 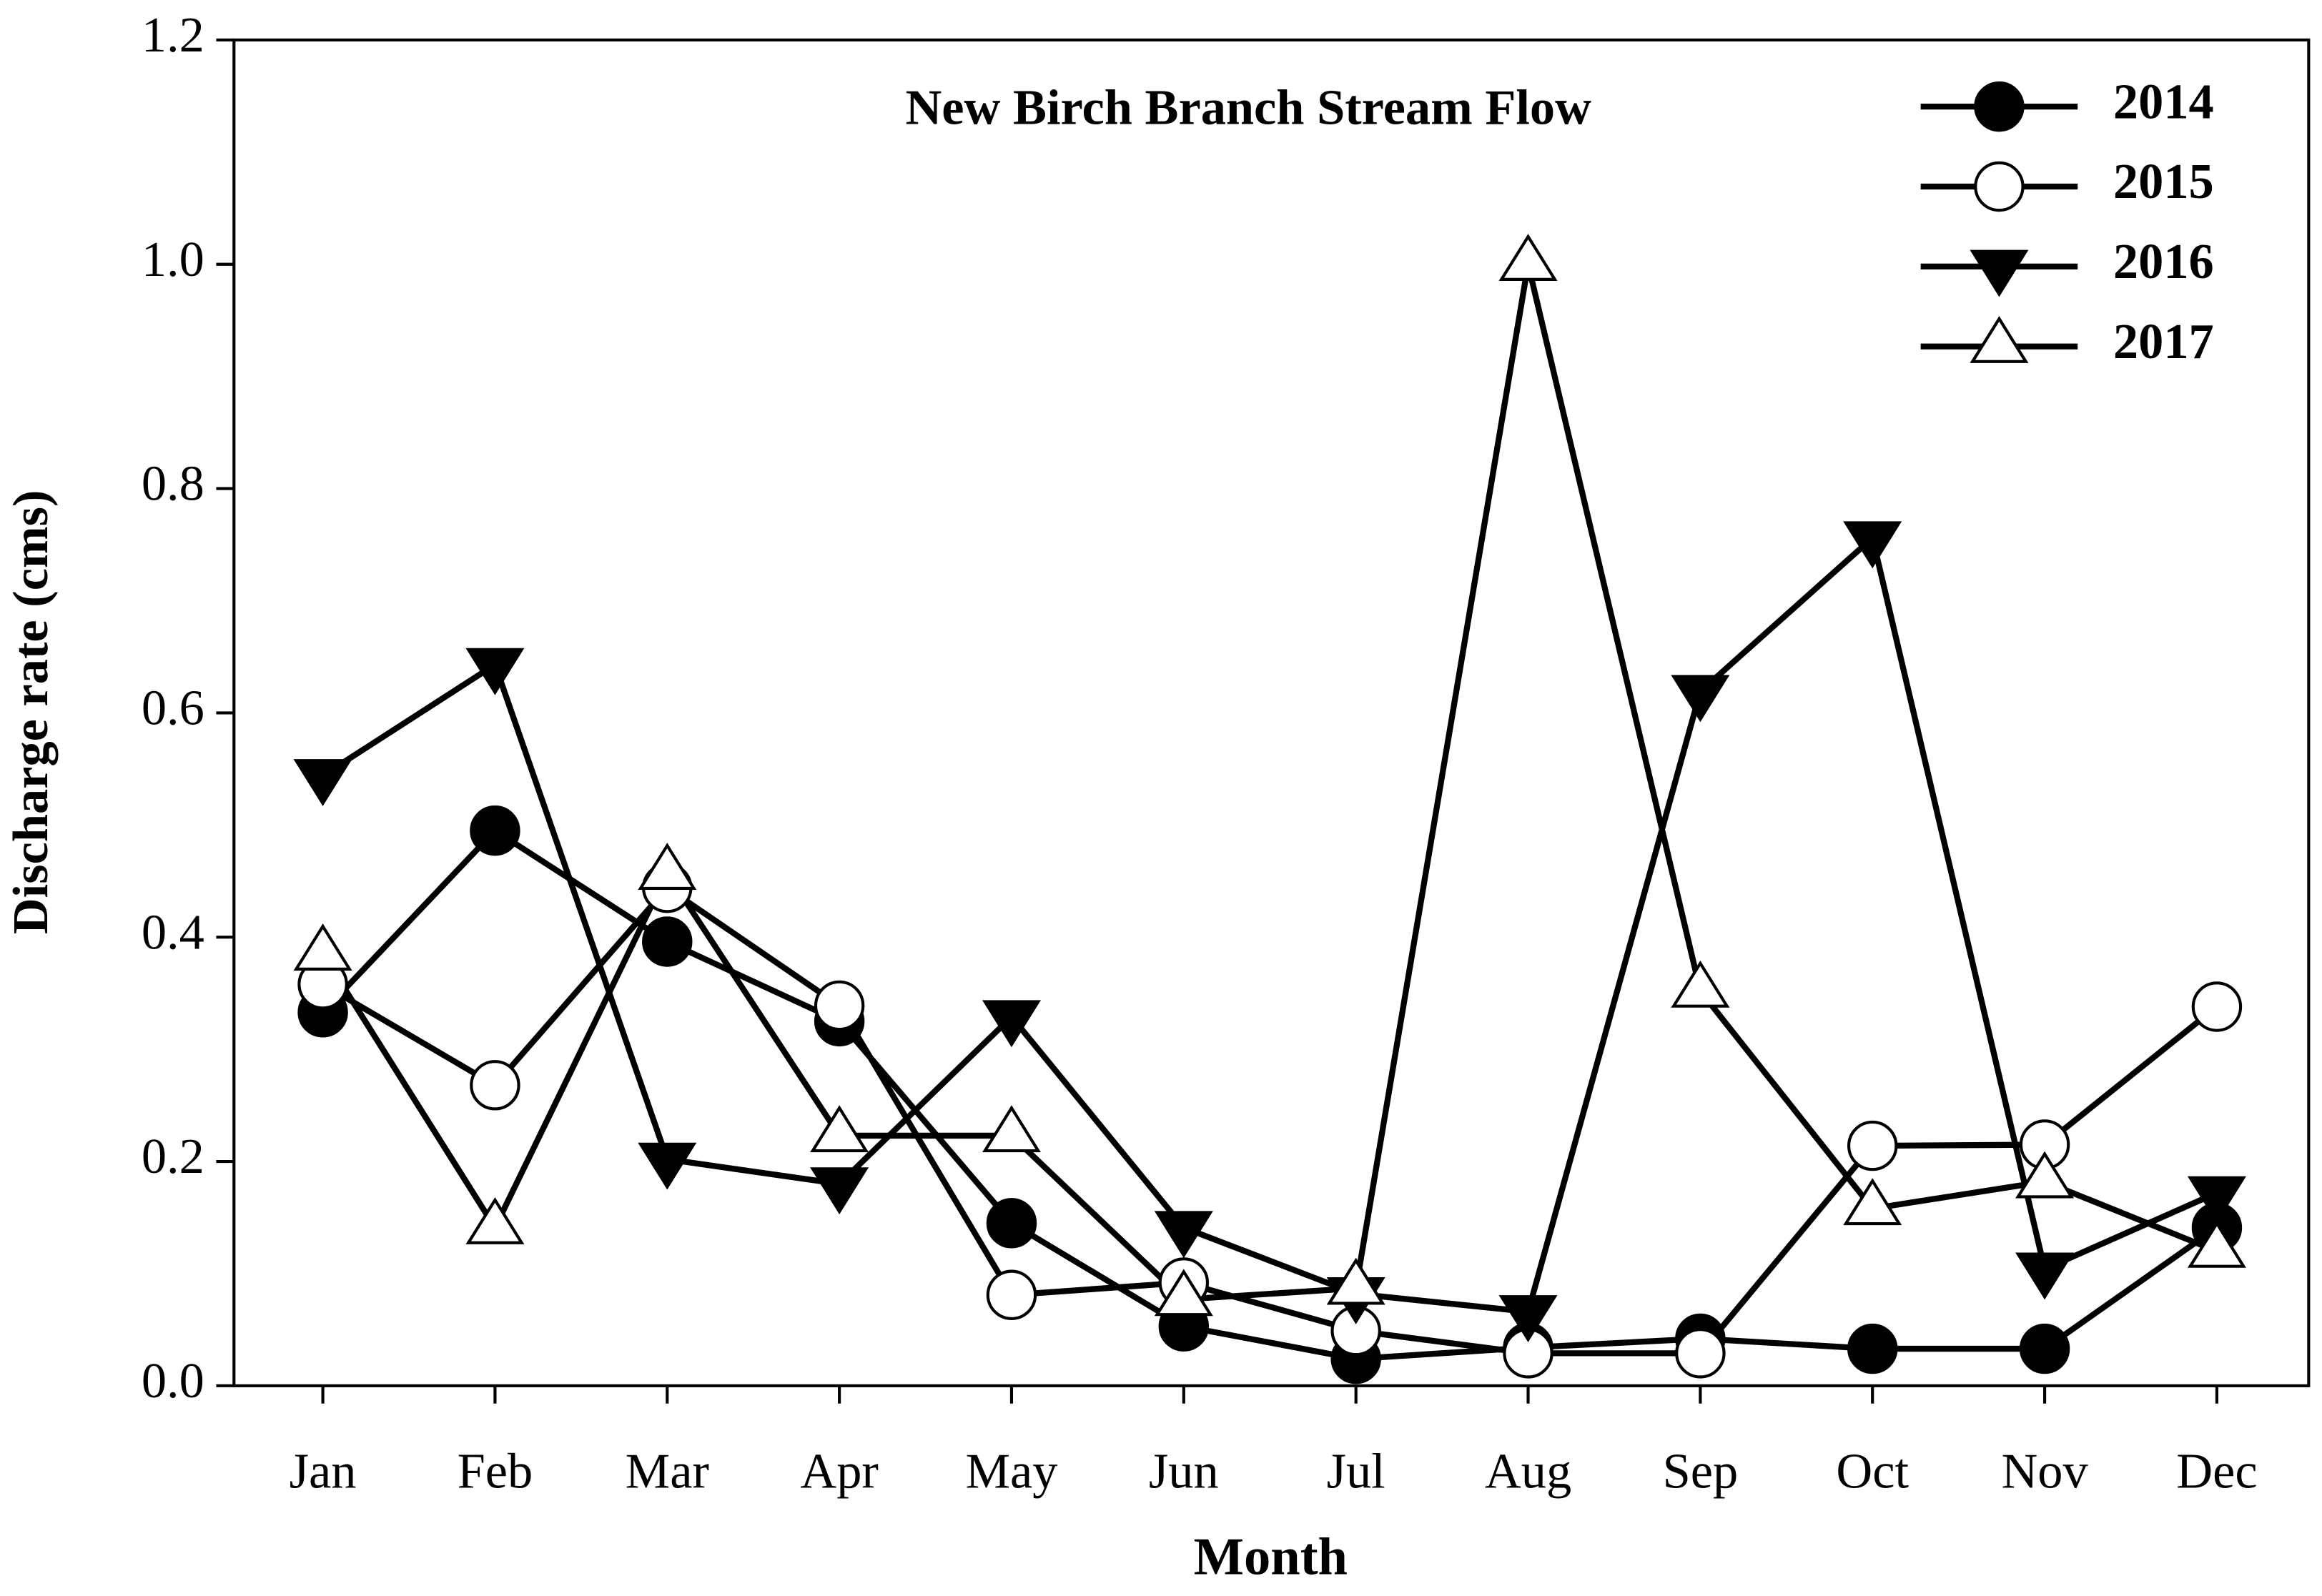 I want to click on x-tick-label: Aug, so click(x=1528, y=1471).